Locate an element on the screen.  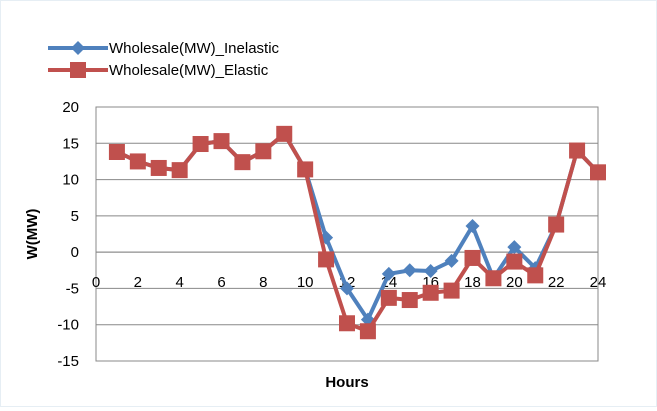
x-tick-label: 4 is located at coordinates (179, 282).